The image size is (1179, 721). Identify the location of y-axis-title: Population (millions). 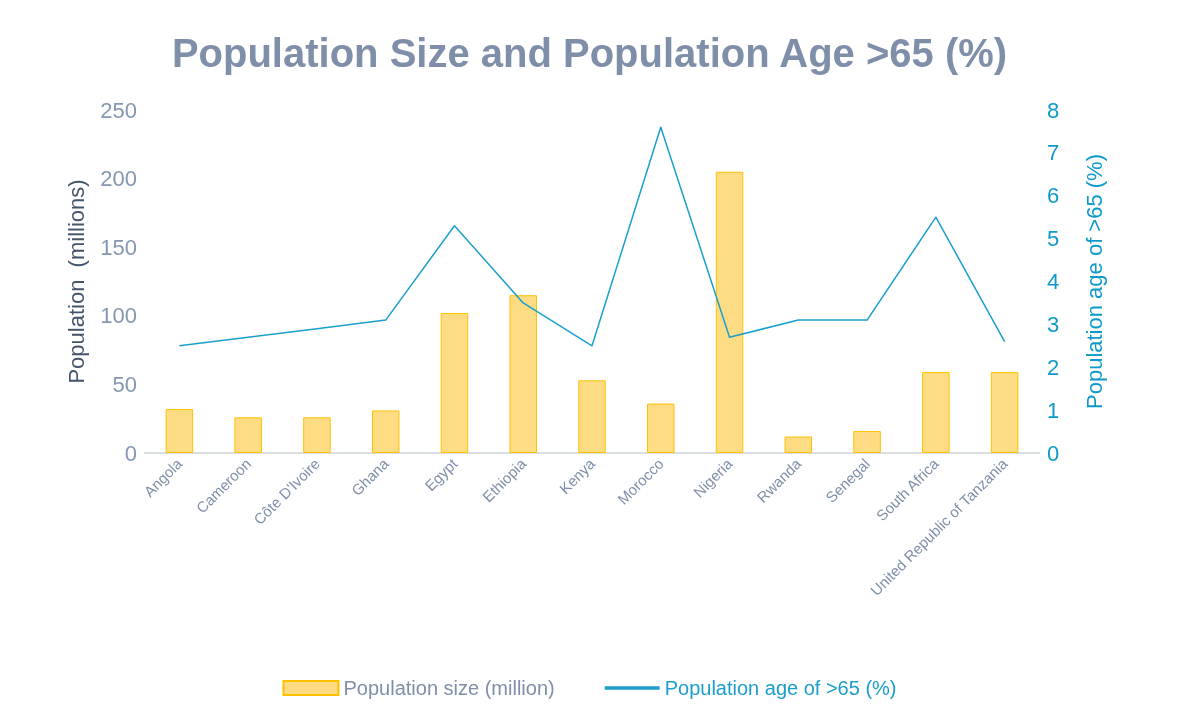
(76, 281).